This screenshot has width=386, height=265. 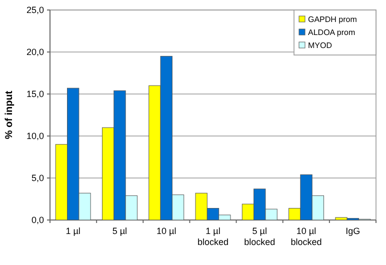 I want to click on y-tick-label: 15,0, so click(x=35, y=94).